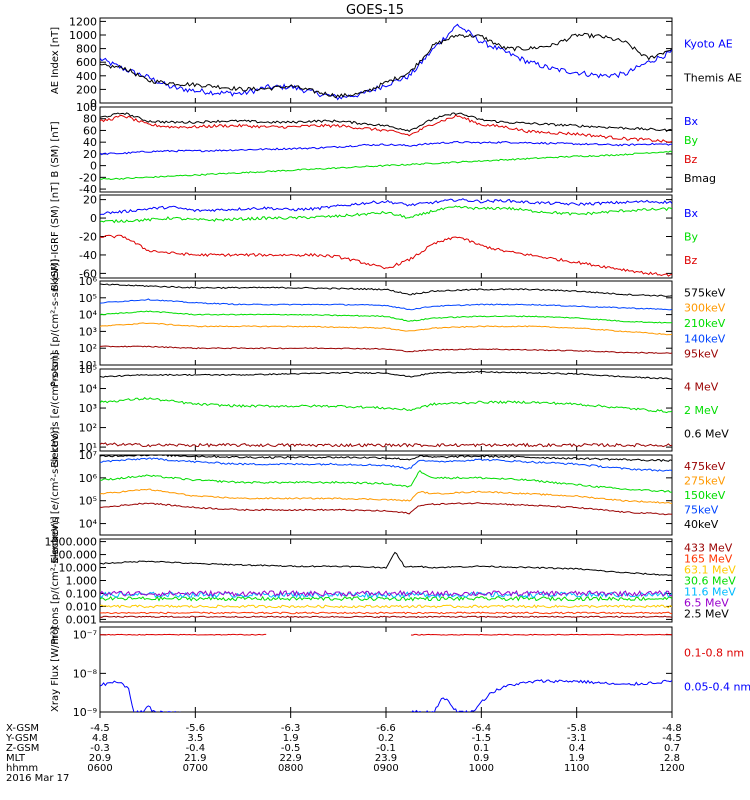  I want to click on ephem-value: -5.6, so click(196, 728).